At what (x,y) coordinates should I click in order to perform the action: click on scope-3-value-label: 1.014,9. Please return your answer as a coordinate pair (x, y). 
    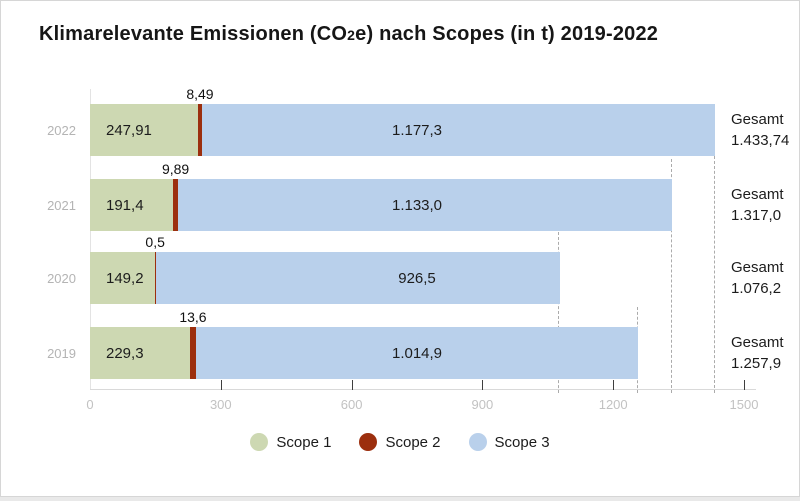
    Looking at the image, I should click on (417, 353).